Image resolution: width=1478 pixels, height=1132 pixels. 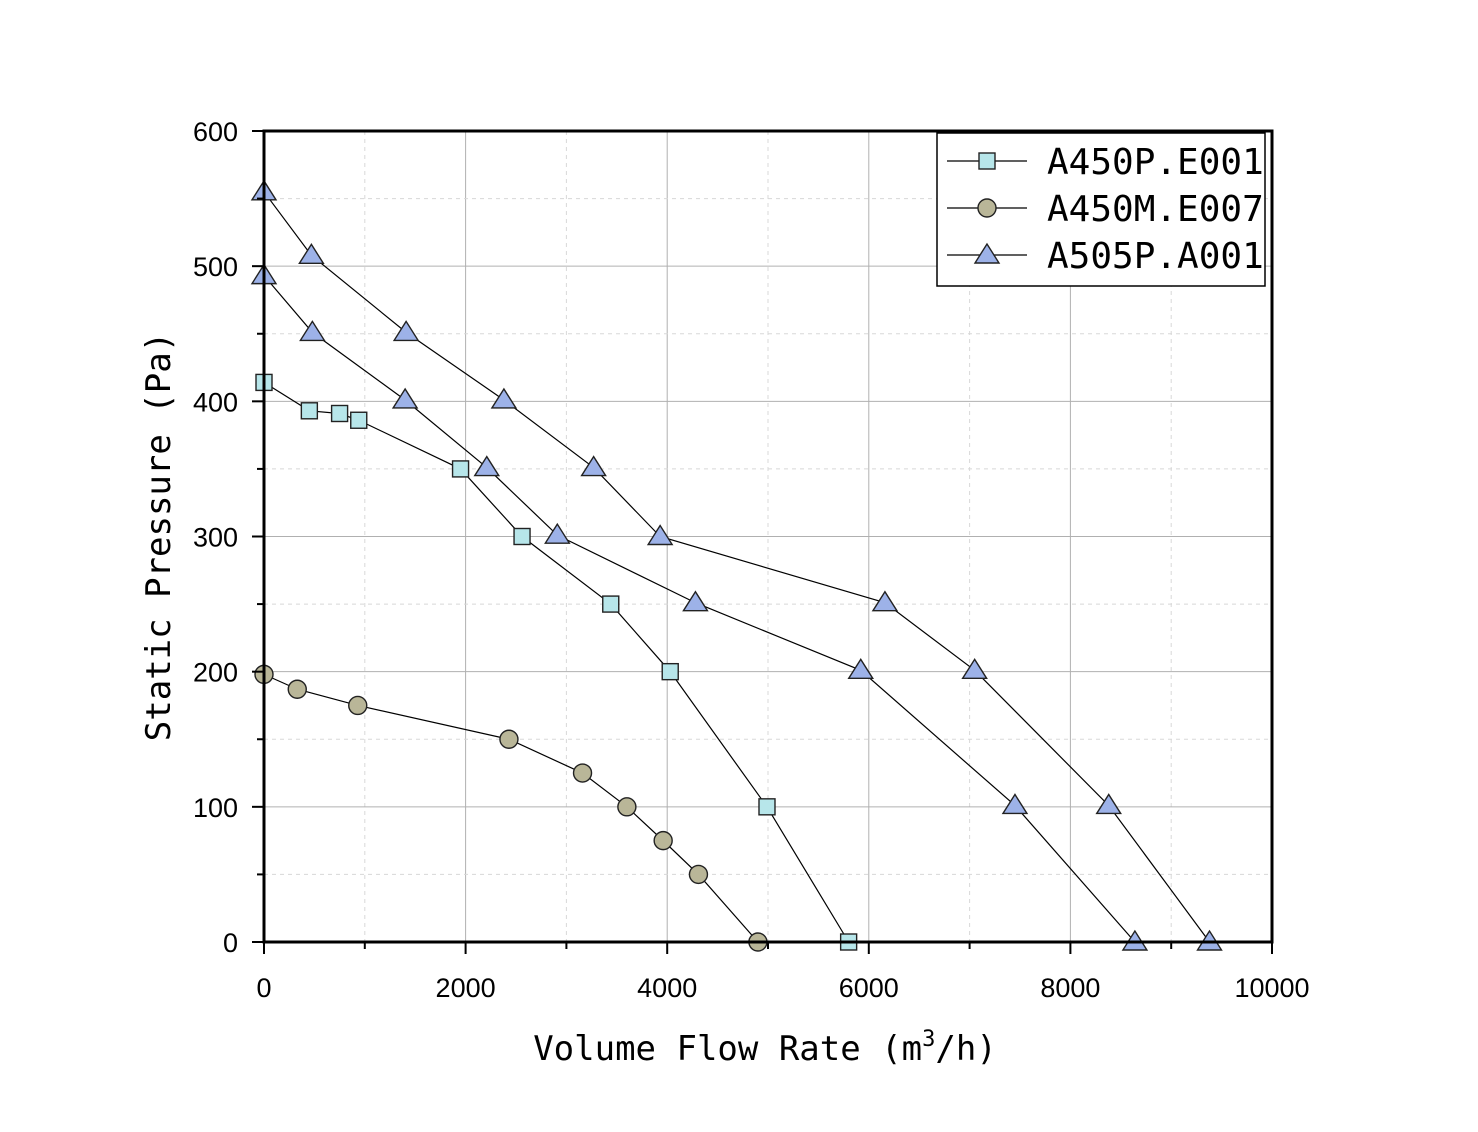 I want to click on legend-item: A450P.E001, so click(x=1105, y=162).